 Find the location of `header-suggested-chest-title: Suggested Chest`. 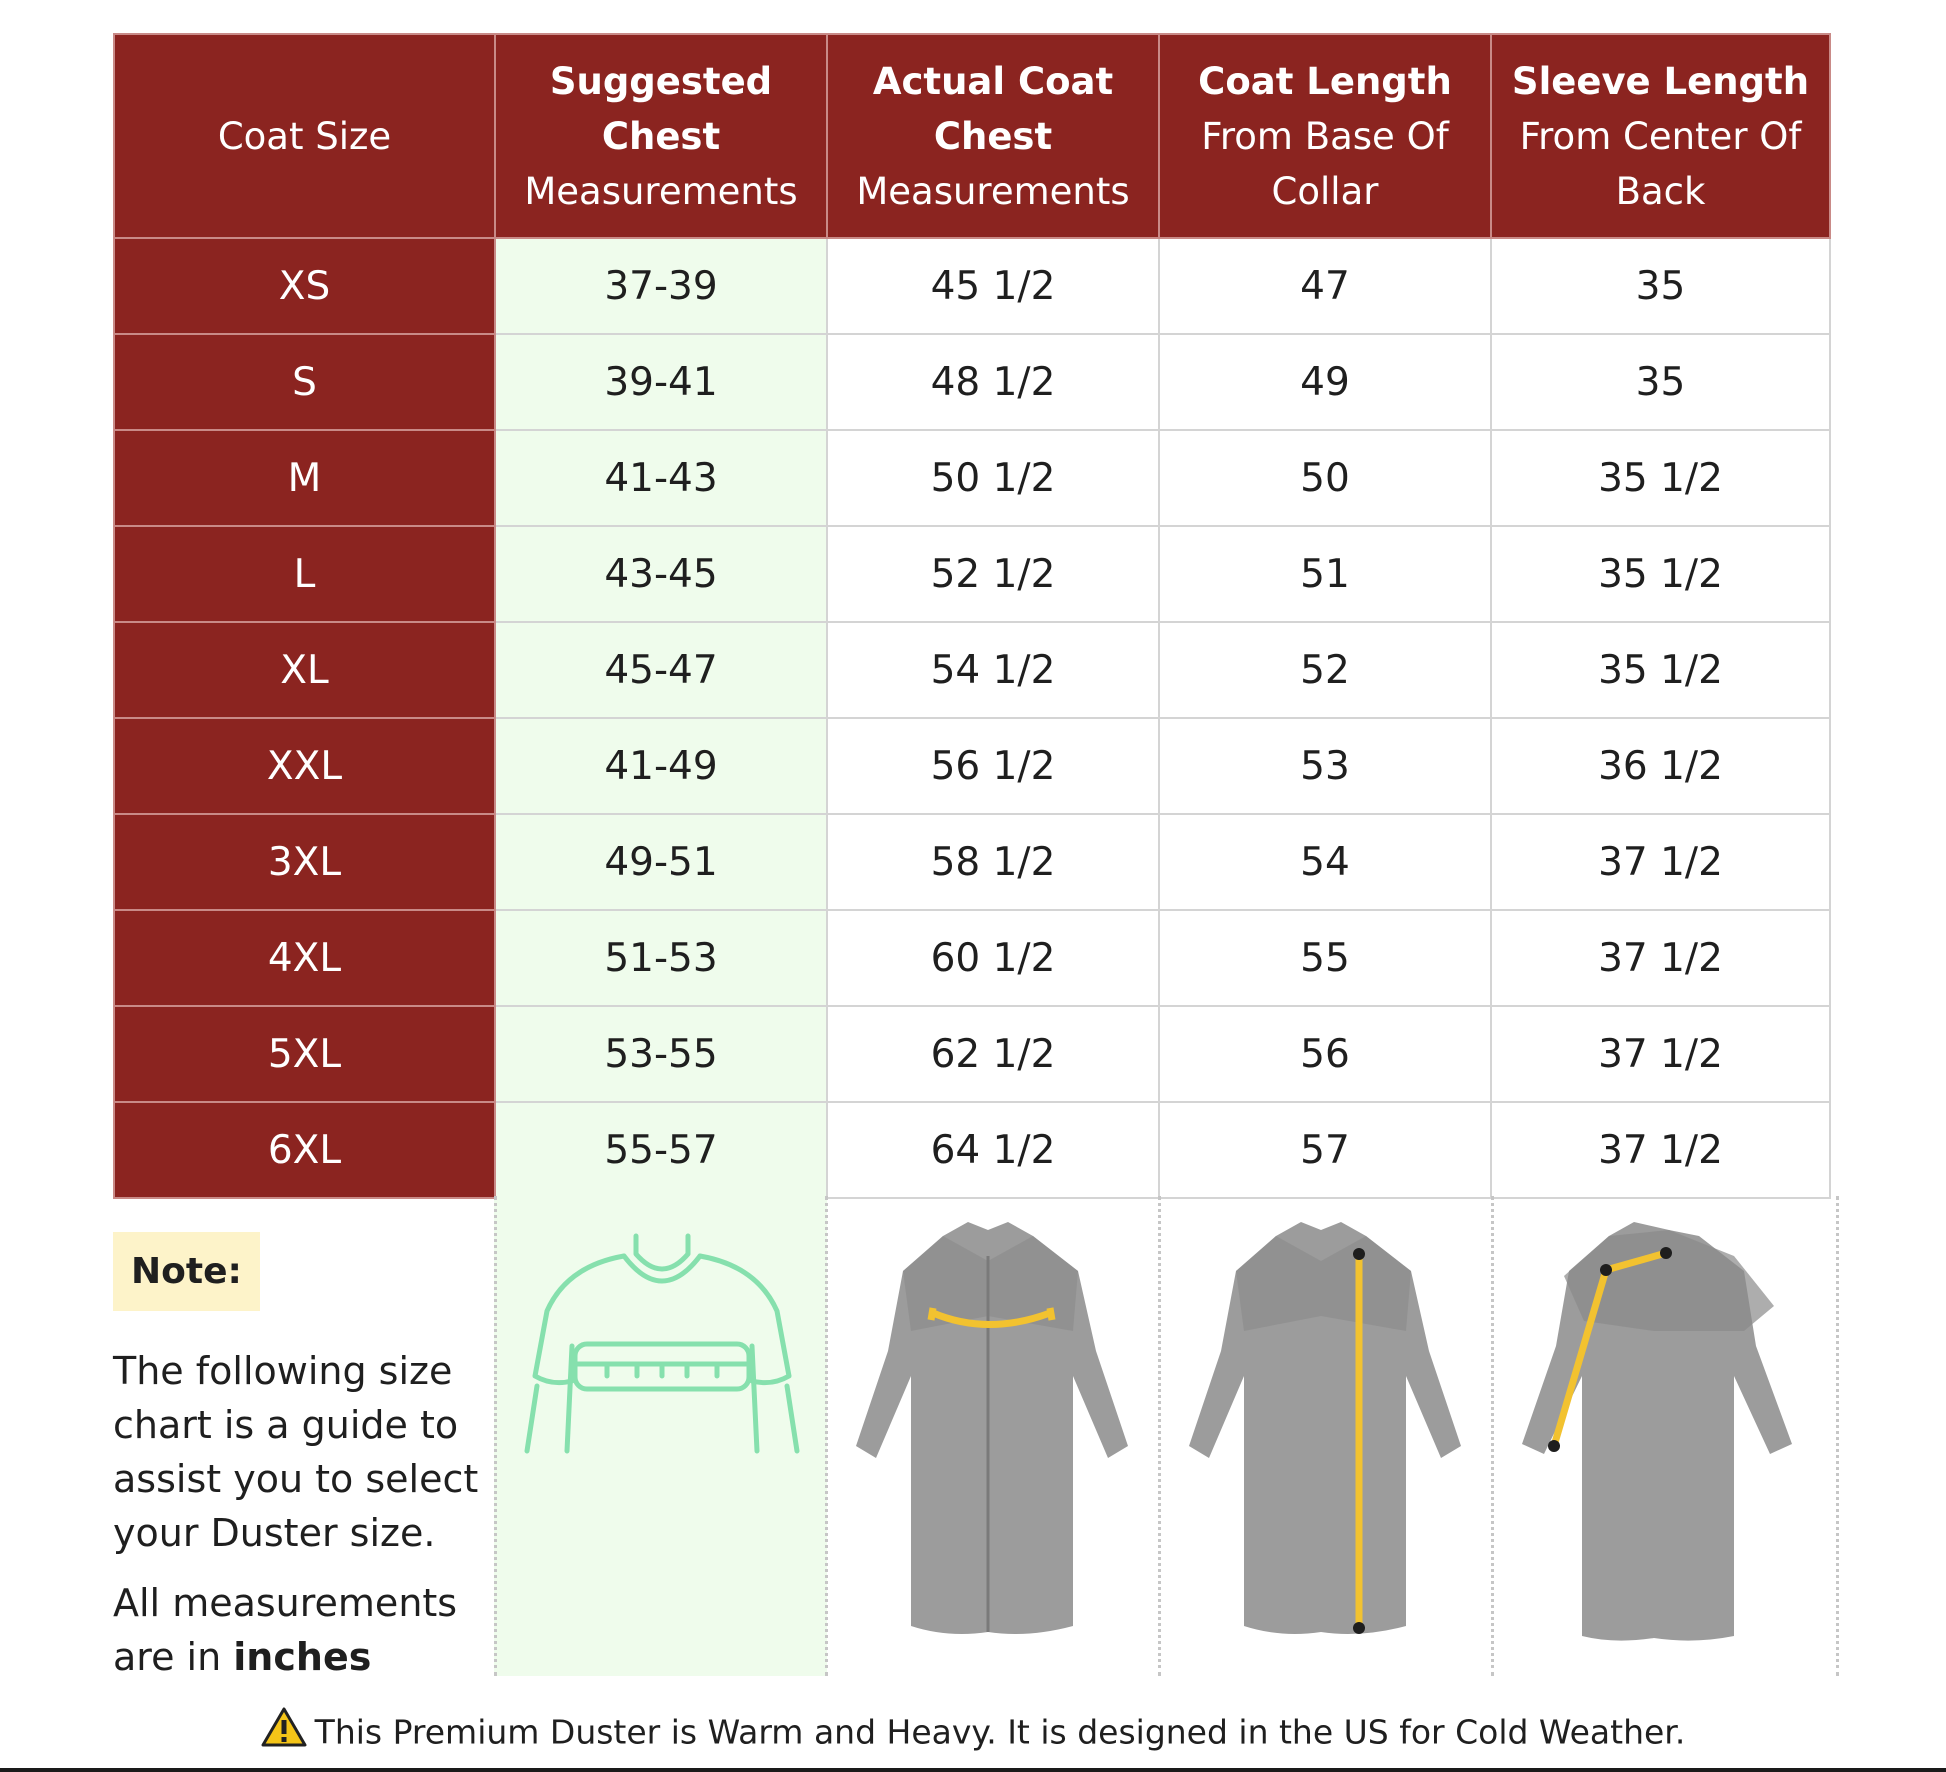

header-suggested-chest-title: Suggested Chest is located at coordinates (661, 108).